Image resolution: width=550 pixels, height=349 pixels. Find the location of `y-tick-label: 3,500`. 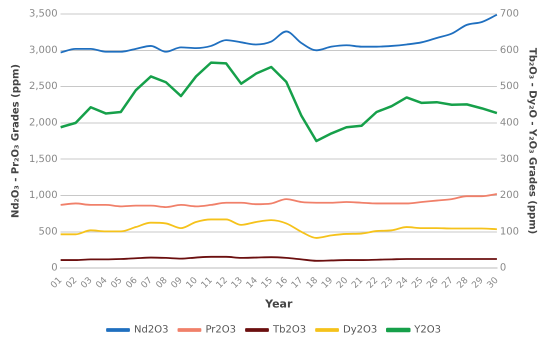

y-tick-label: 3,500 is located at coordinates (43, 14).